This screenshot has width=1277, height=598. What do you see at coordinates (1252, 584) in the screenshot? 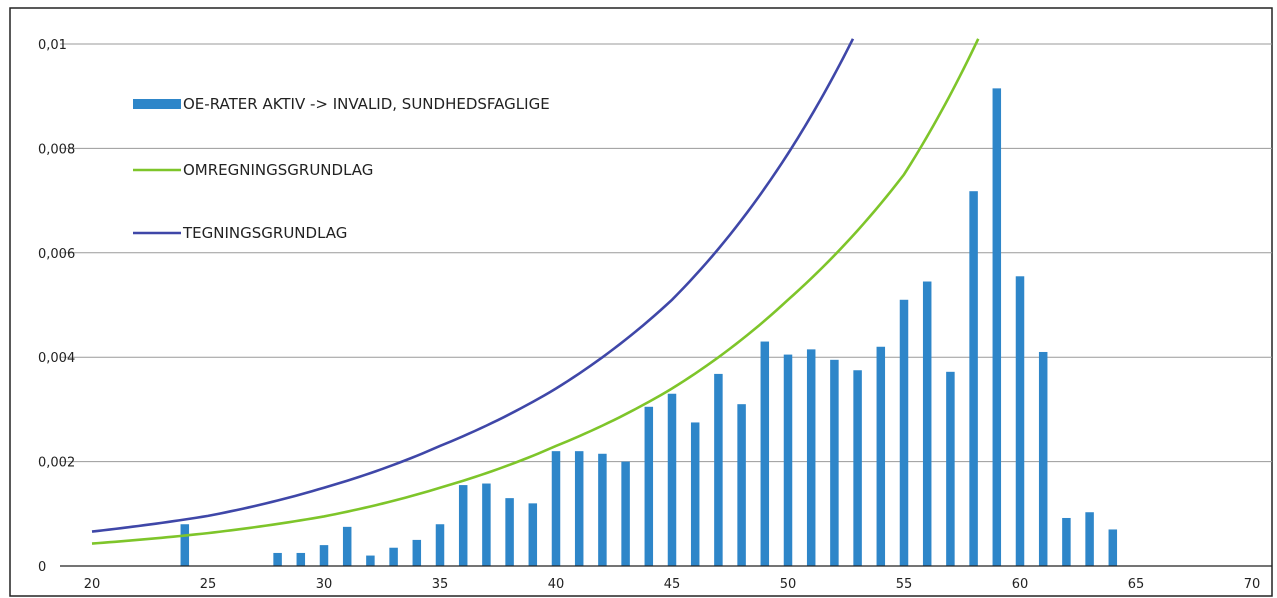
I see `x-tick-label: 70` at bounding box center [1252, 584].